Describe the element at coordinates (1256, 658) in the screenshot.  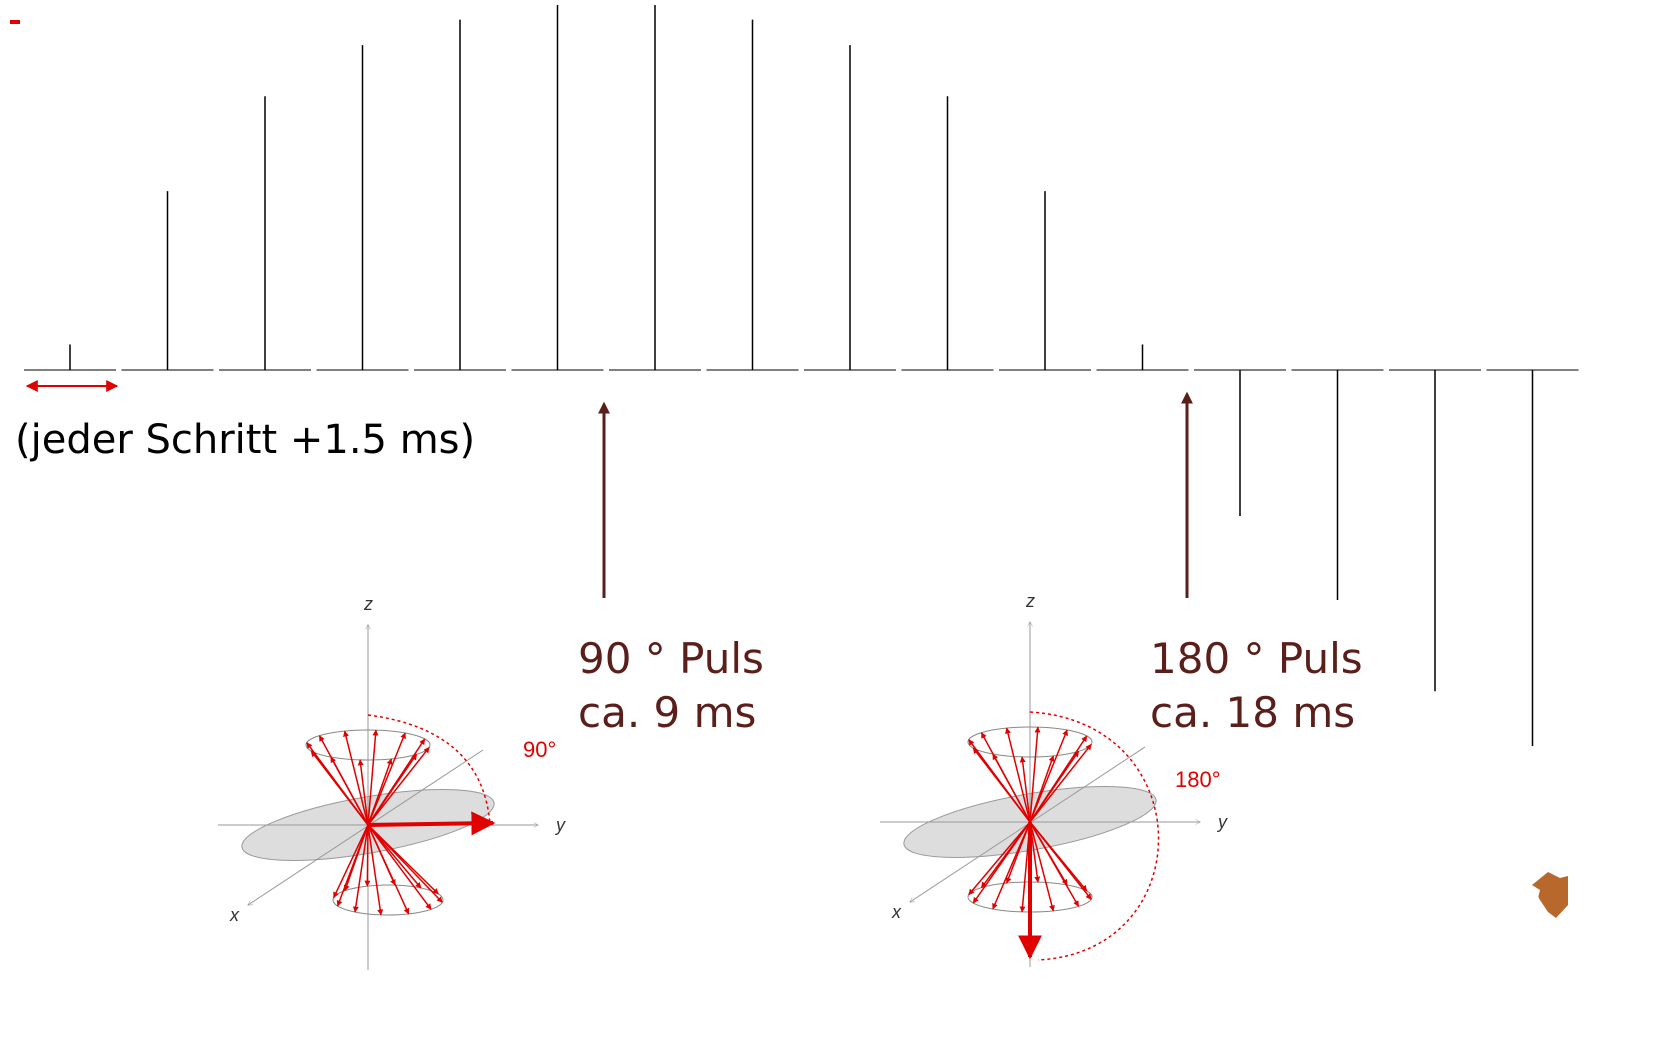
I see `pulse-title: 180 ° Puls` at that location.